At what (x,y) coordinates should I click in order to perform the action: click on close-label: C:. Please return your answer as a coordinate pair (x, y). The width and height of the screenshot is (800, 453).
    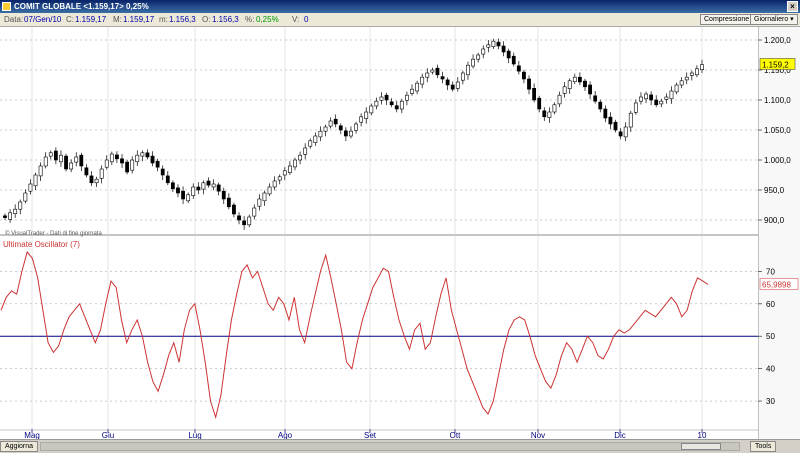
    Looking at the image, I should click on (70, 19).